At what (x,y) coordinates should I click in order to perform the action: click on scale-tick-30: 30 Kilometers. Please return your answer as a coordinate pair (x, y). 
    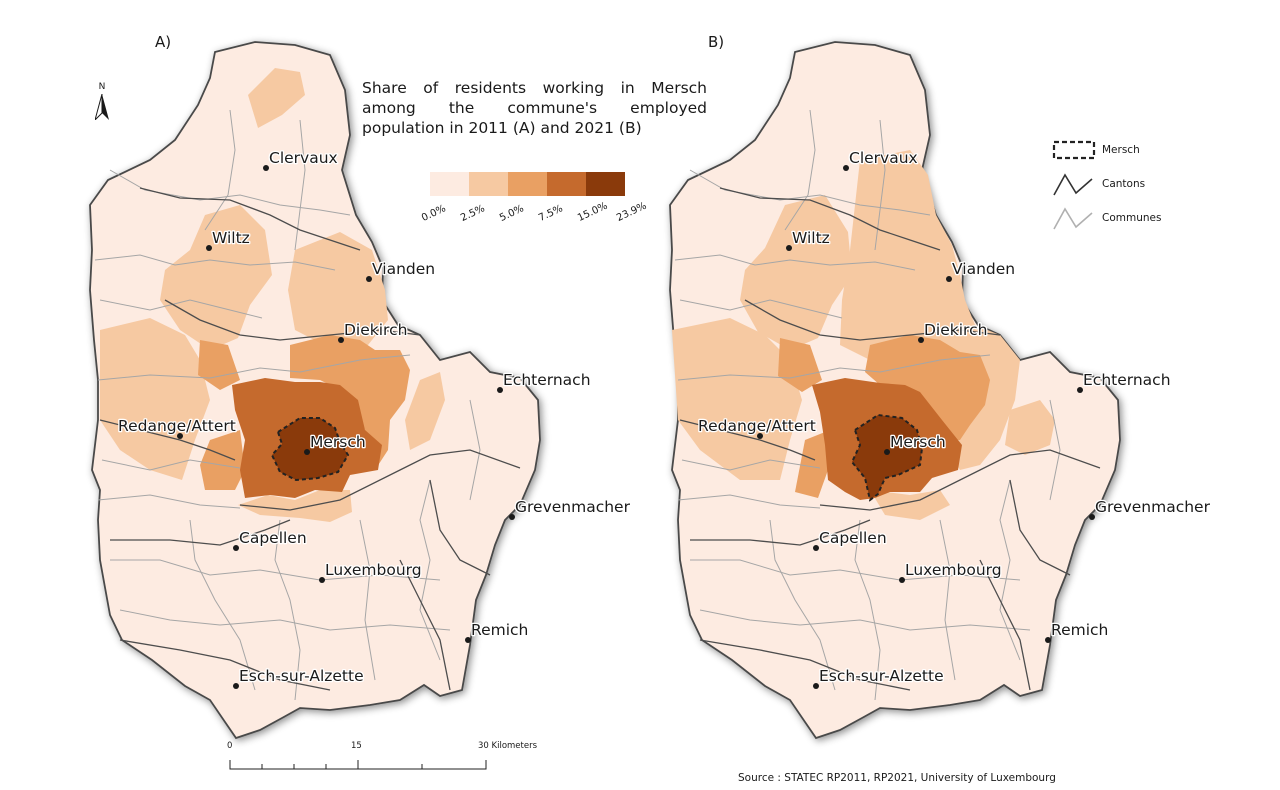
    Looking at the image, I should click on (508, 746).